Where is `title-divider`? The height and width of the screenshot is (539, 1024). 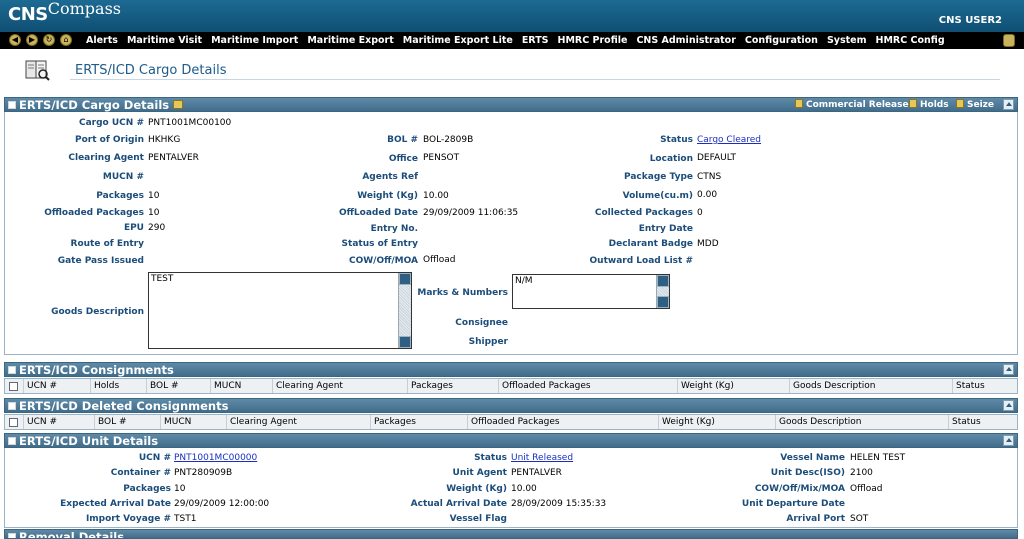
title-divider is located at coordinates (535, 79).